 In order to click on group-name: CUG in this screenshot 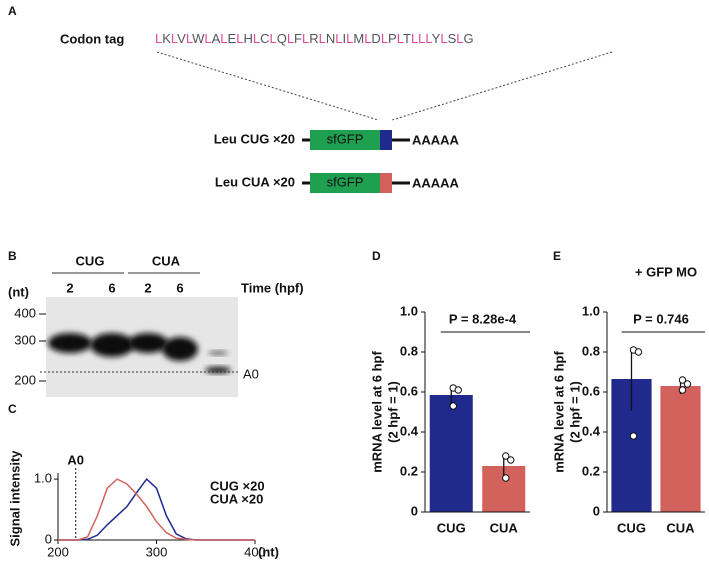, I will do `click(90, 260)`.